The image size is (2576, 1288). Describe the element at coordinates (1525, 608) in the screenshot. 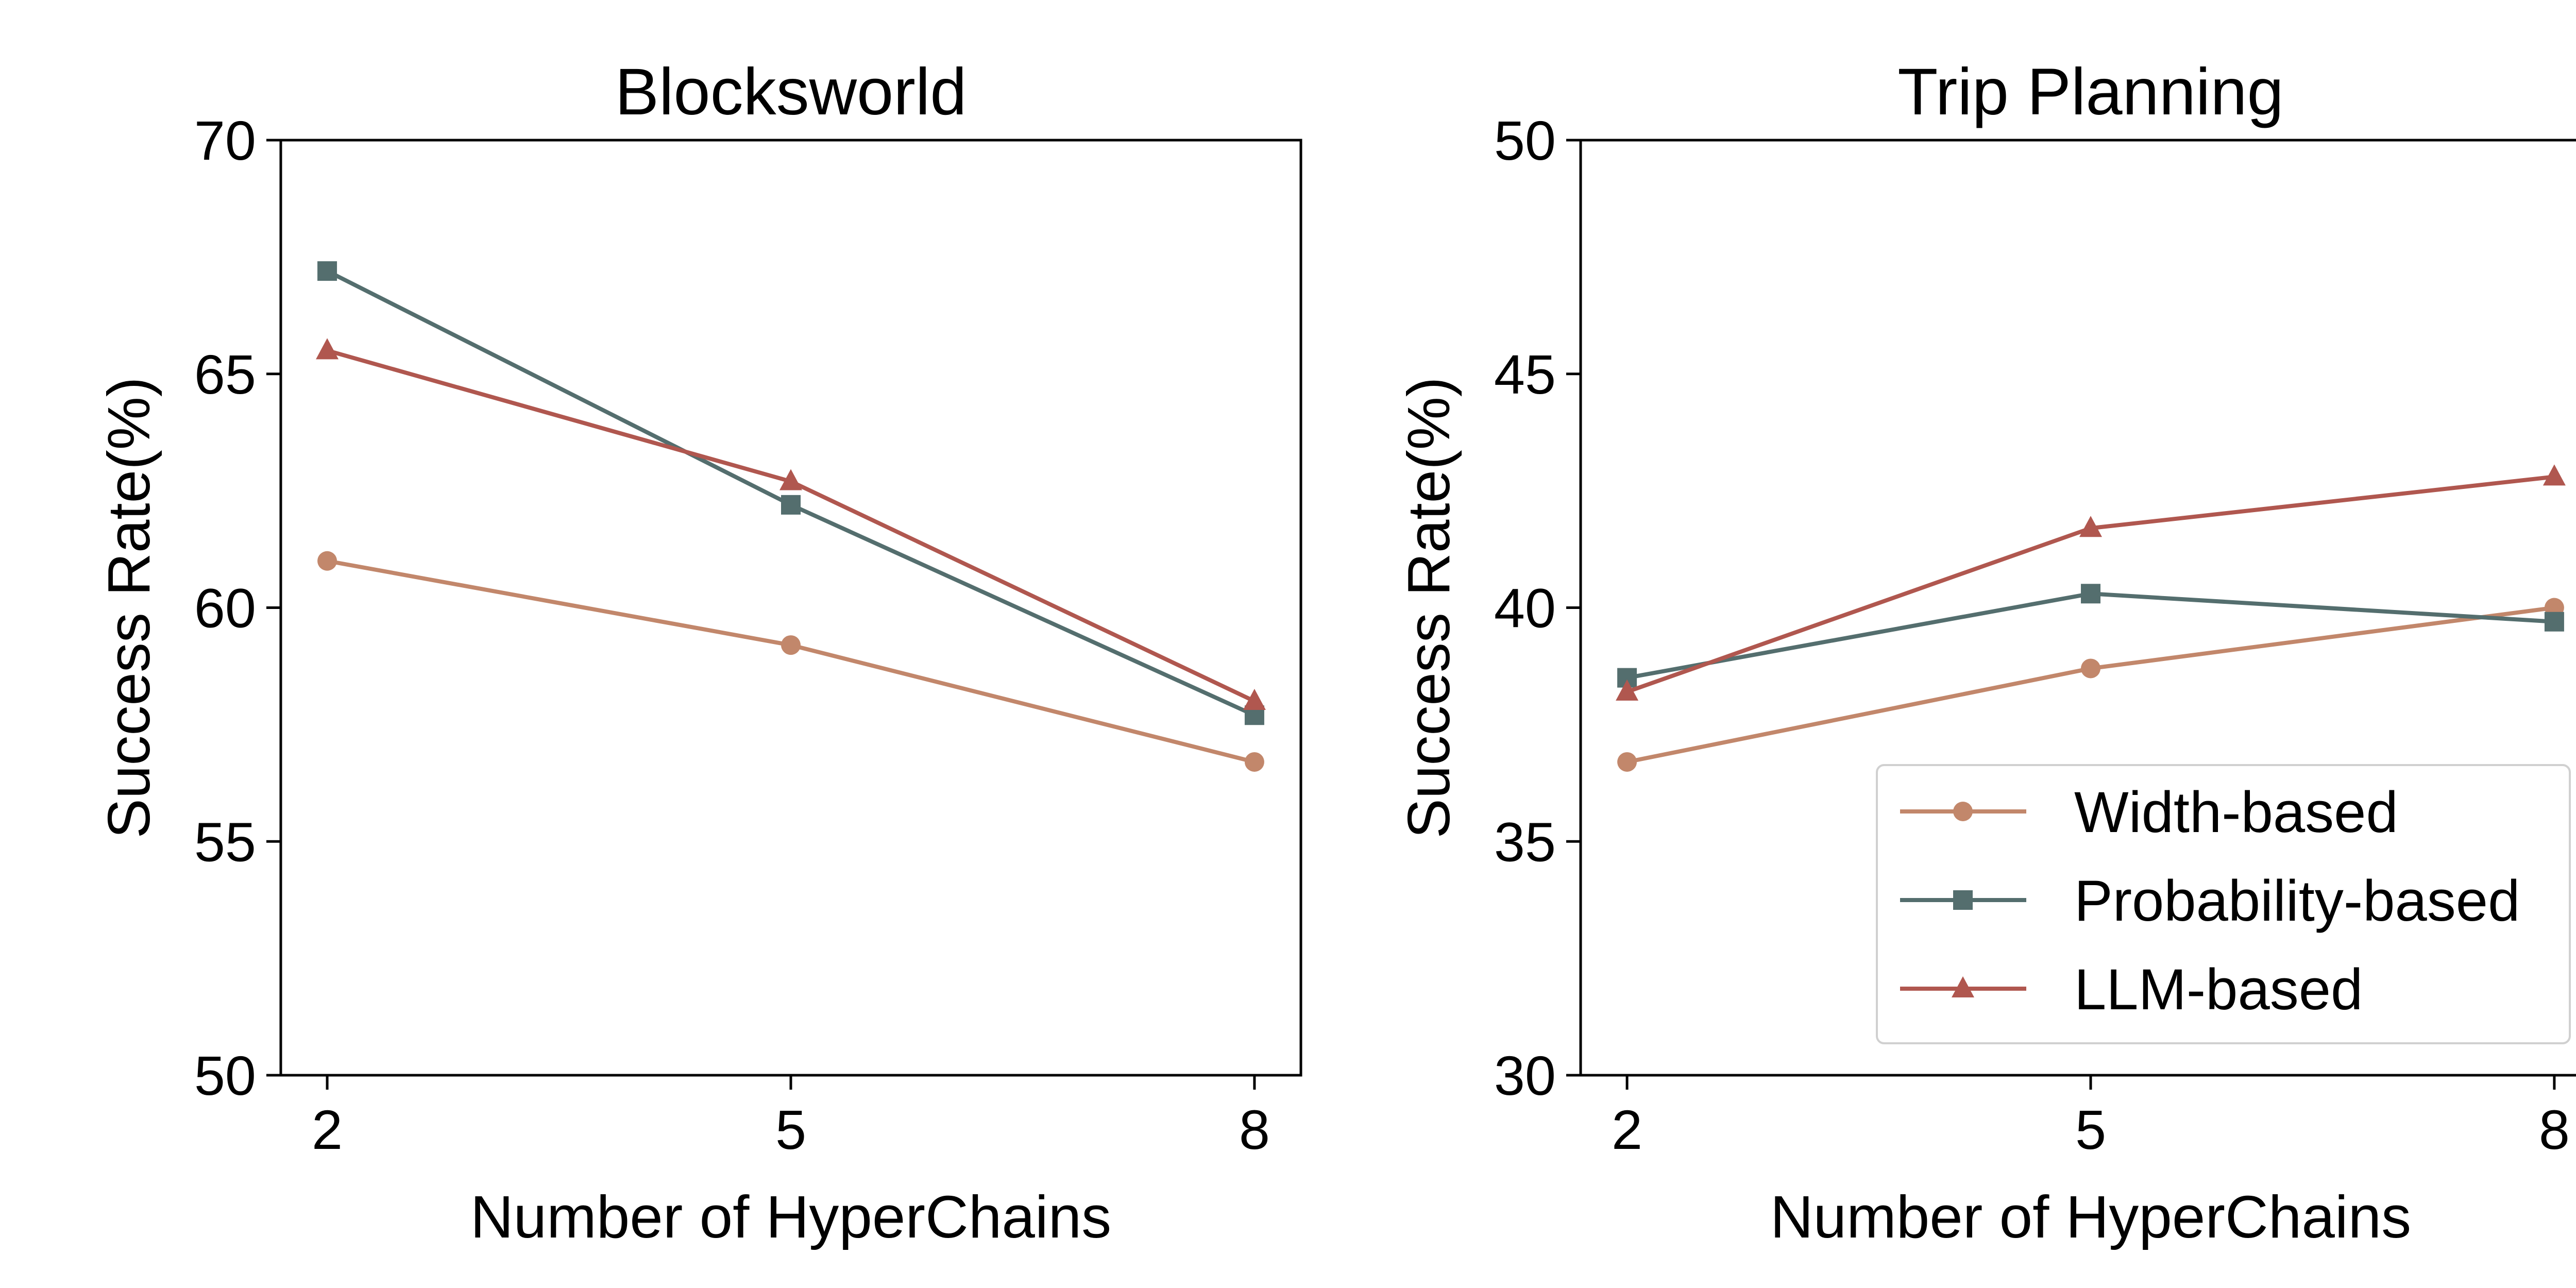

I see `y-tick-label: 40` at that location.